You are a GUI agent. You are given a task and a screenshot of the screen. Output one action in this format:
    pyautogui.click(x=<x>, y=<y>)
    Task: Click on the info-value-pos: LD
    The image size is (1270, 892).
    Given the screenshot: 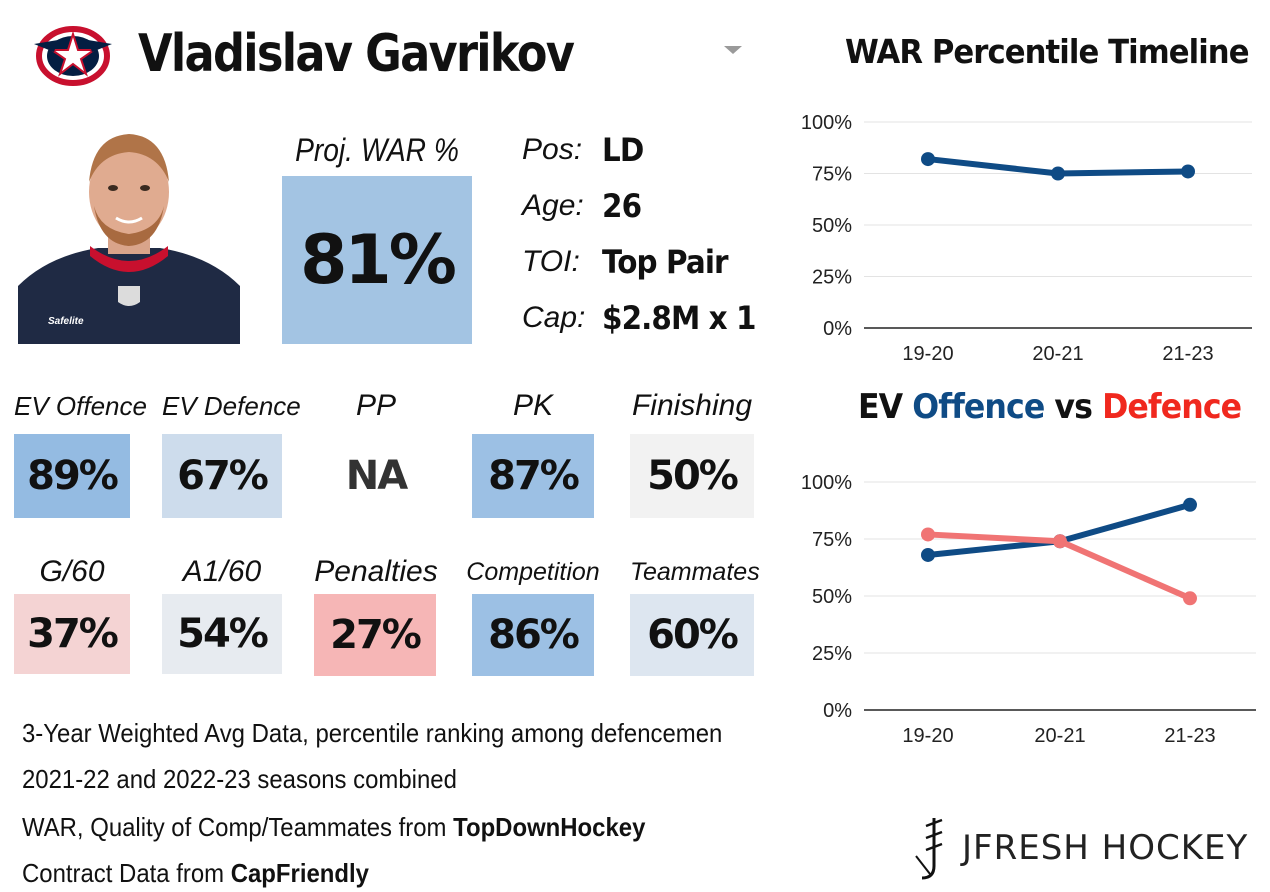 What is the action you would take?
    pyautogui.click(x=623, y=150)
    